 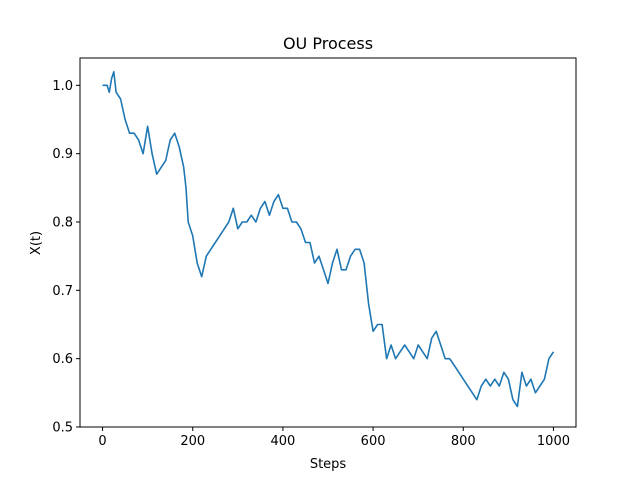 I want to click on chart-title: OU Process, so click(x=328, y=43).